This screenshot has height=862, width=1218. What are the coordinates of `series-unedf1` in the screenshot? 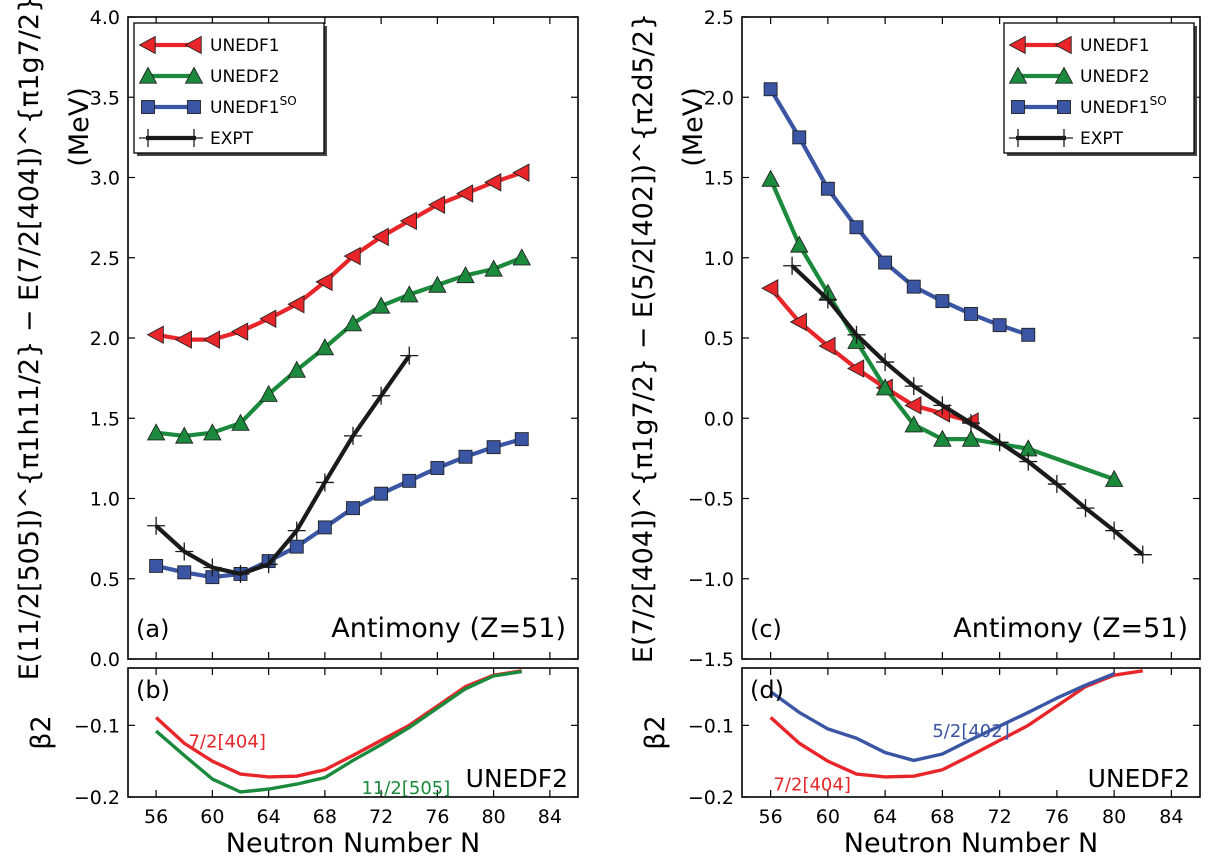 It's located at (338, 256).